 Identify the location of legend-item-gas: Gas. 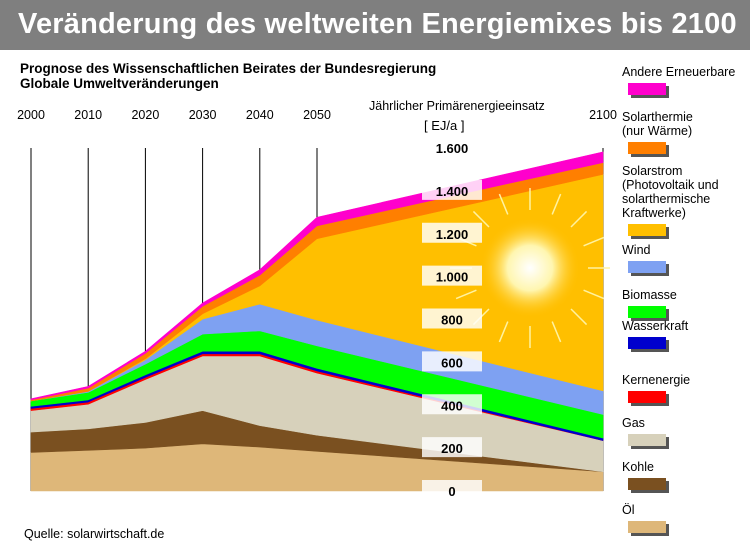
(686, 431).